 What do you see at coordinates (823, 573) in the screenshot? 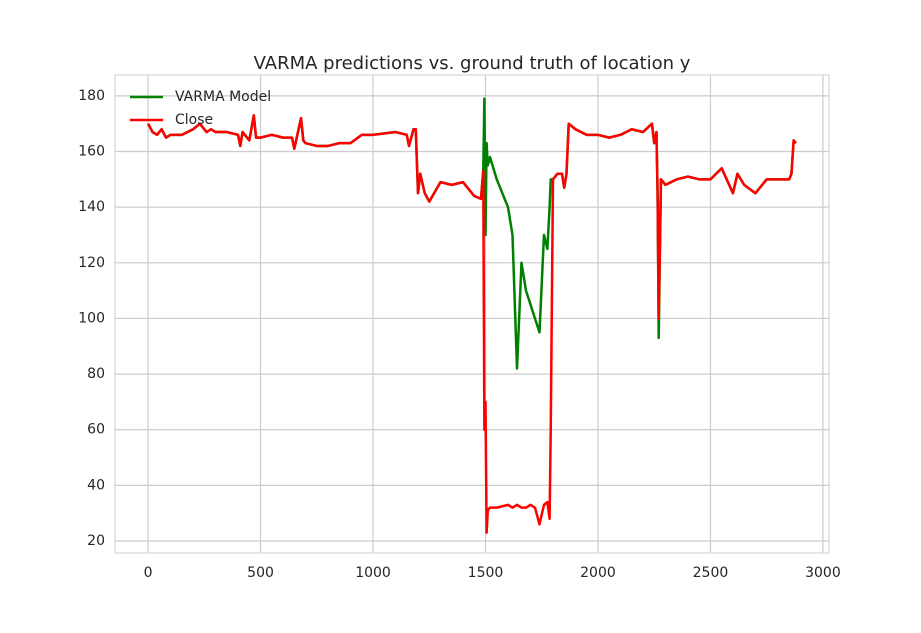
I see `x-tick-label: 3000` at bounding box center [823, 573].